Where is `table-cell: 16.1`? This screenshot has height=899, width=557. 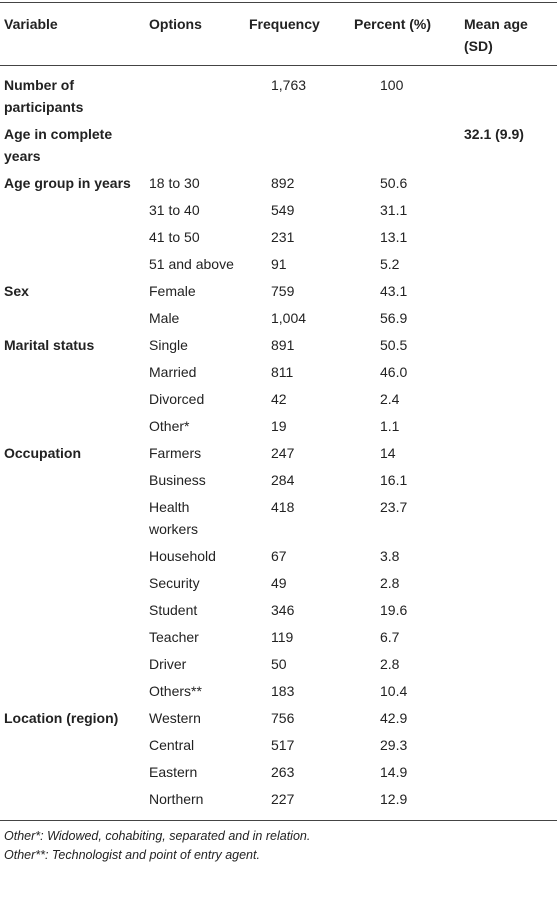
table-cell: 16.1 is located at coordinates (394, 480).